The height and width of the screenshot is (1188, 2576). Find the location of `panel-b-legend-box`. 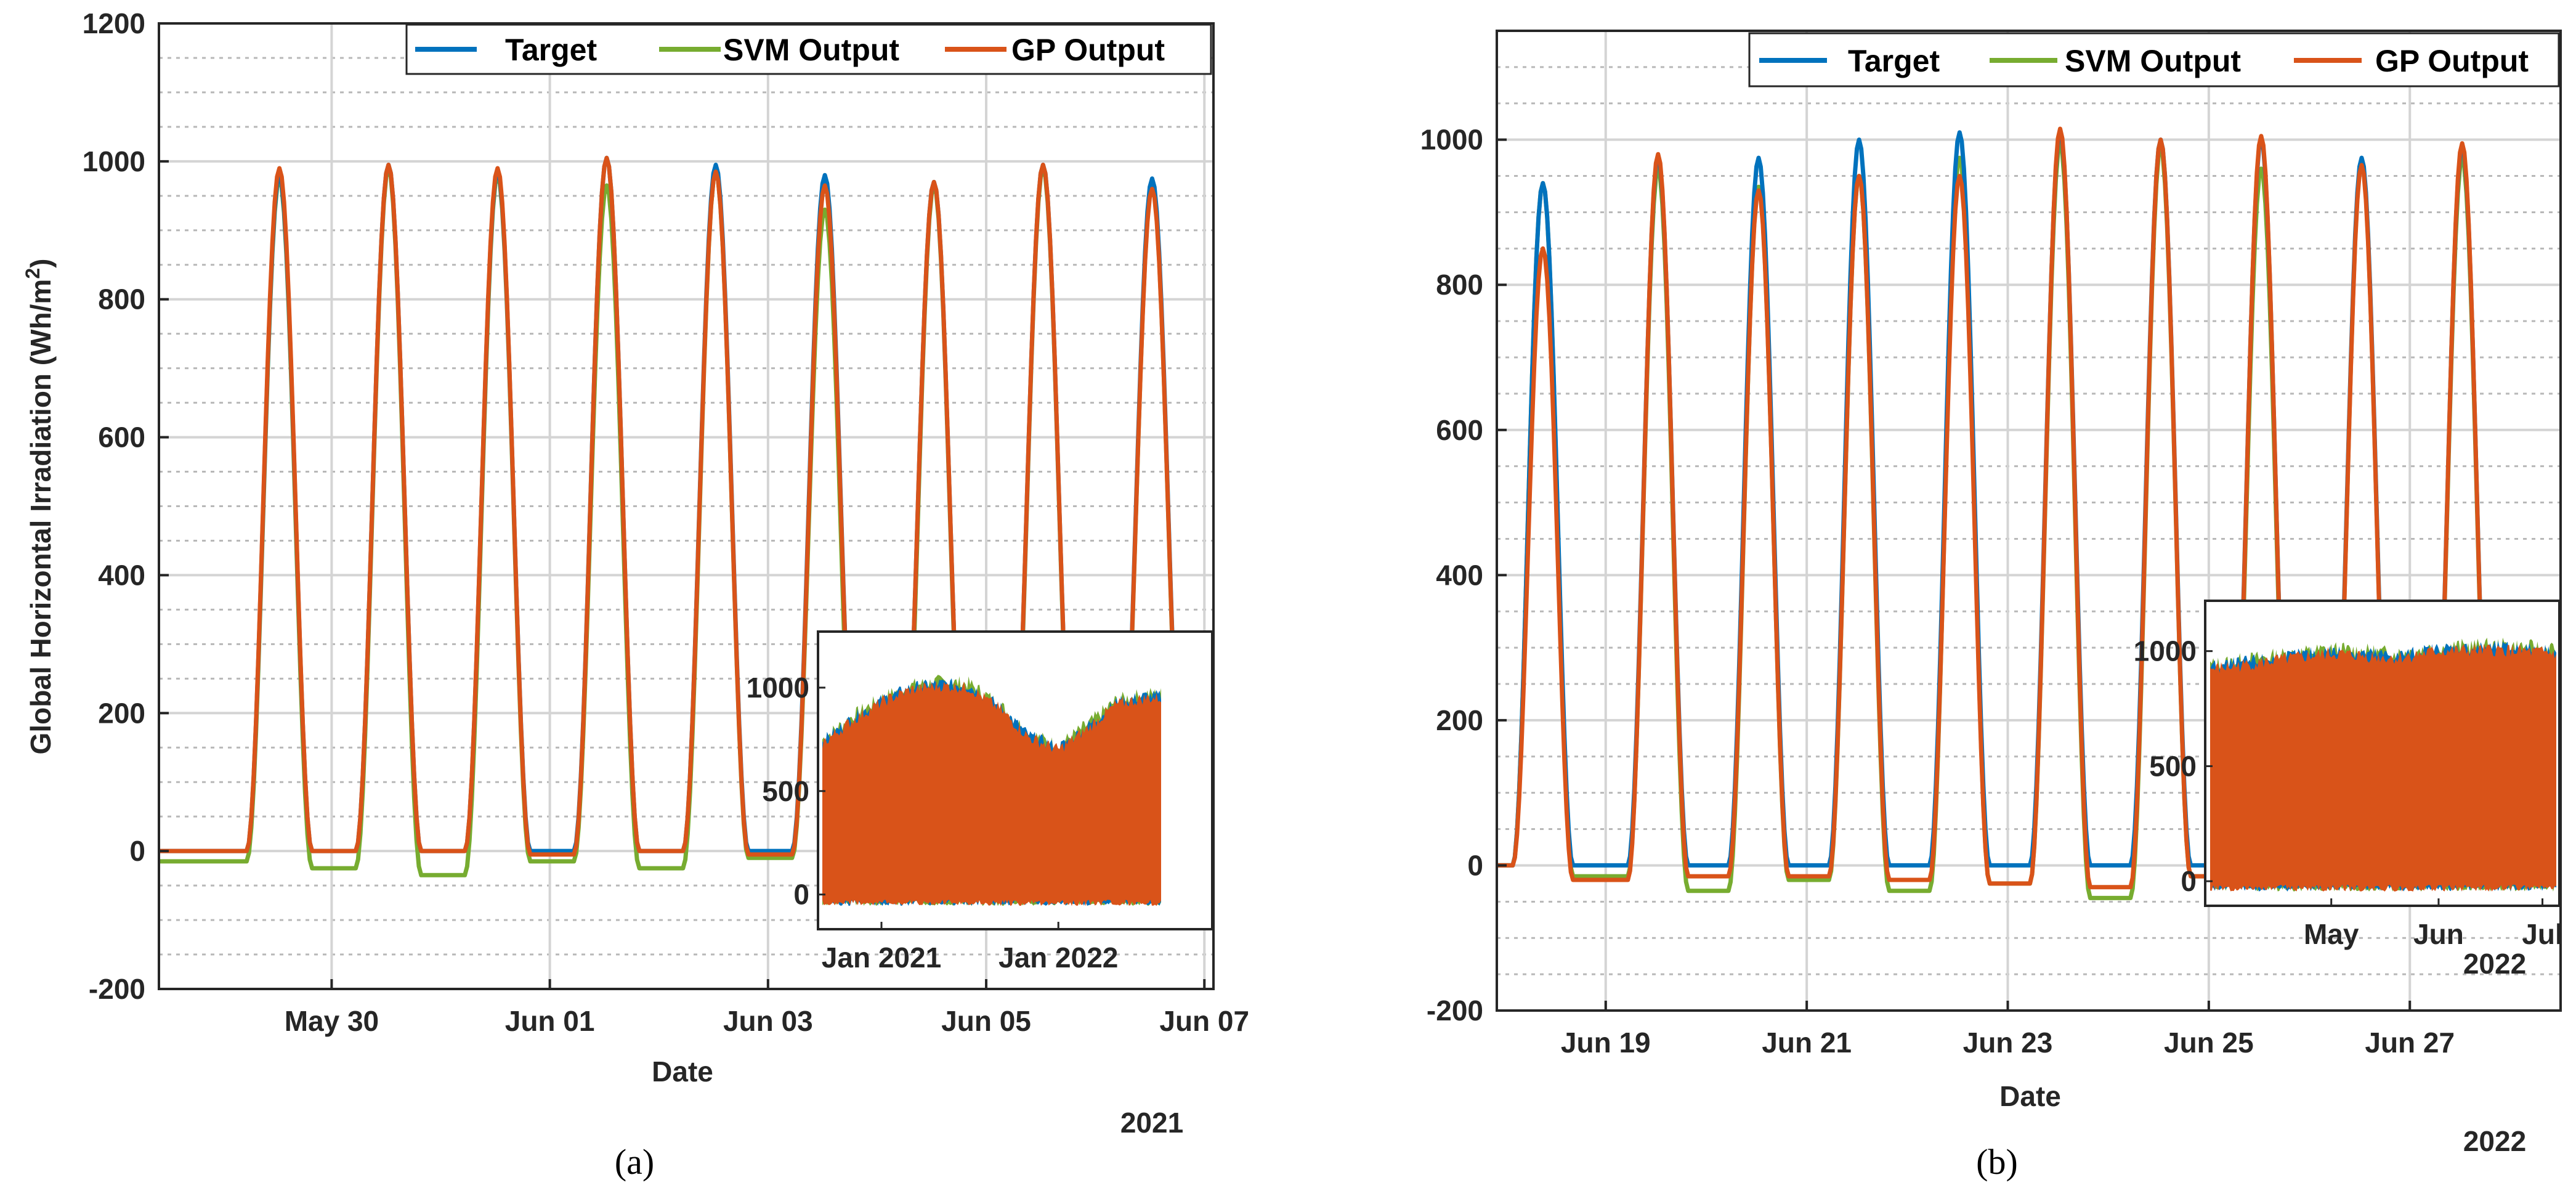

panel-b-legend-box is located at coordinates (2154, 60).